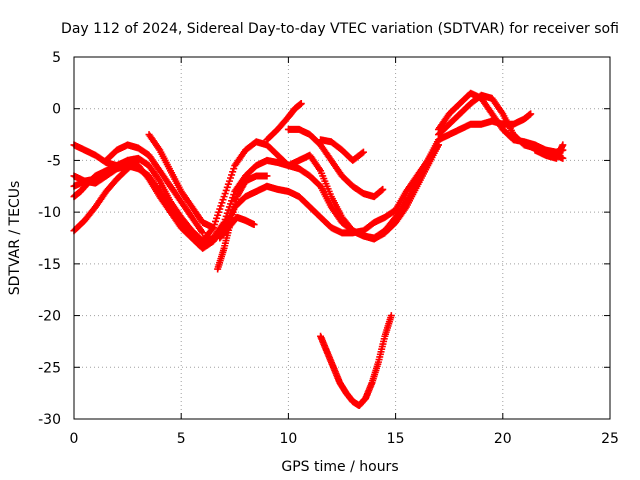 The height and width of the screenshot is (480, 640). I want to click on y-tick-label: 5, so click(56, 58).